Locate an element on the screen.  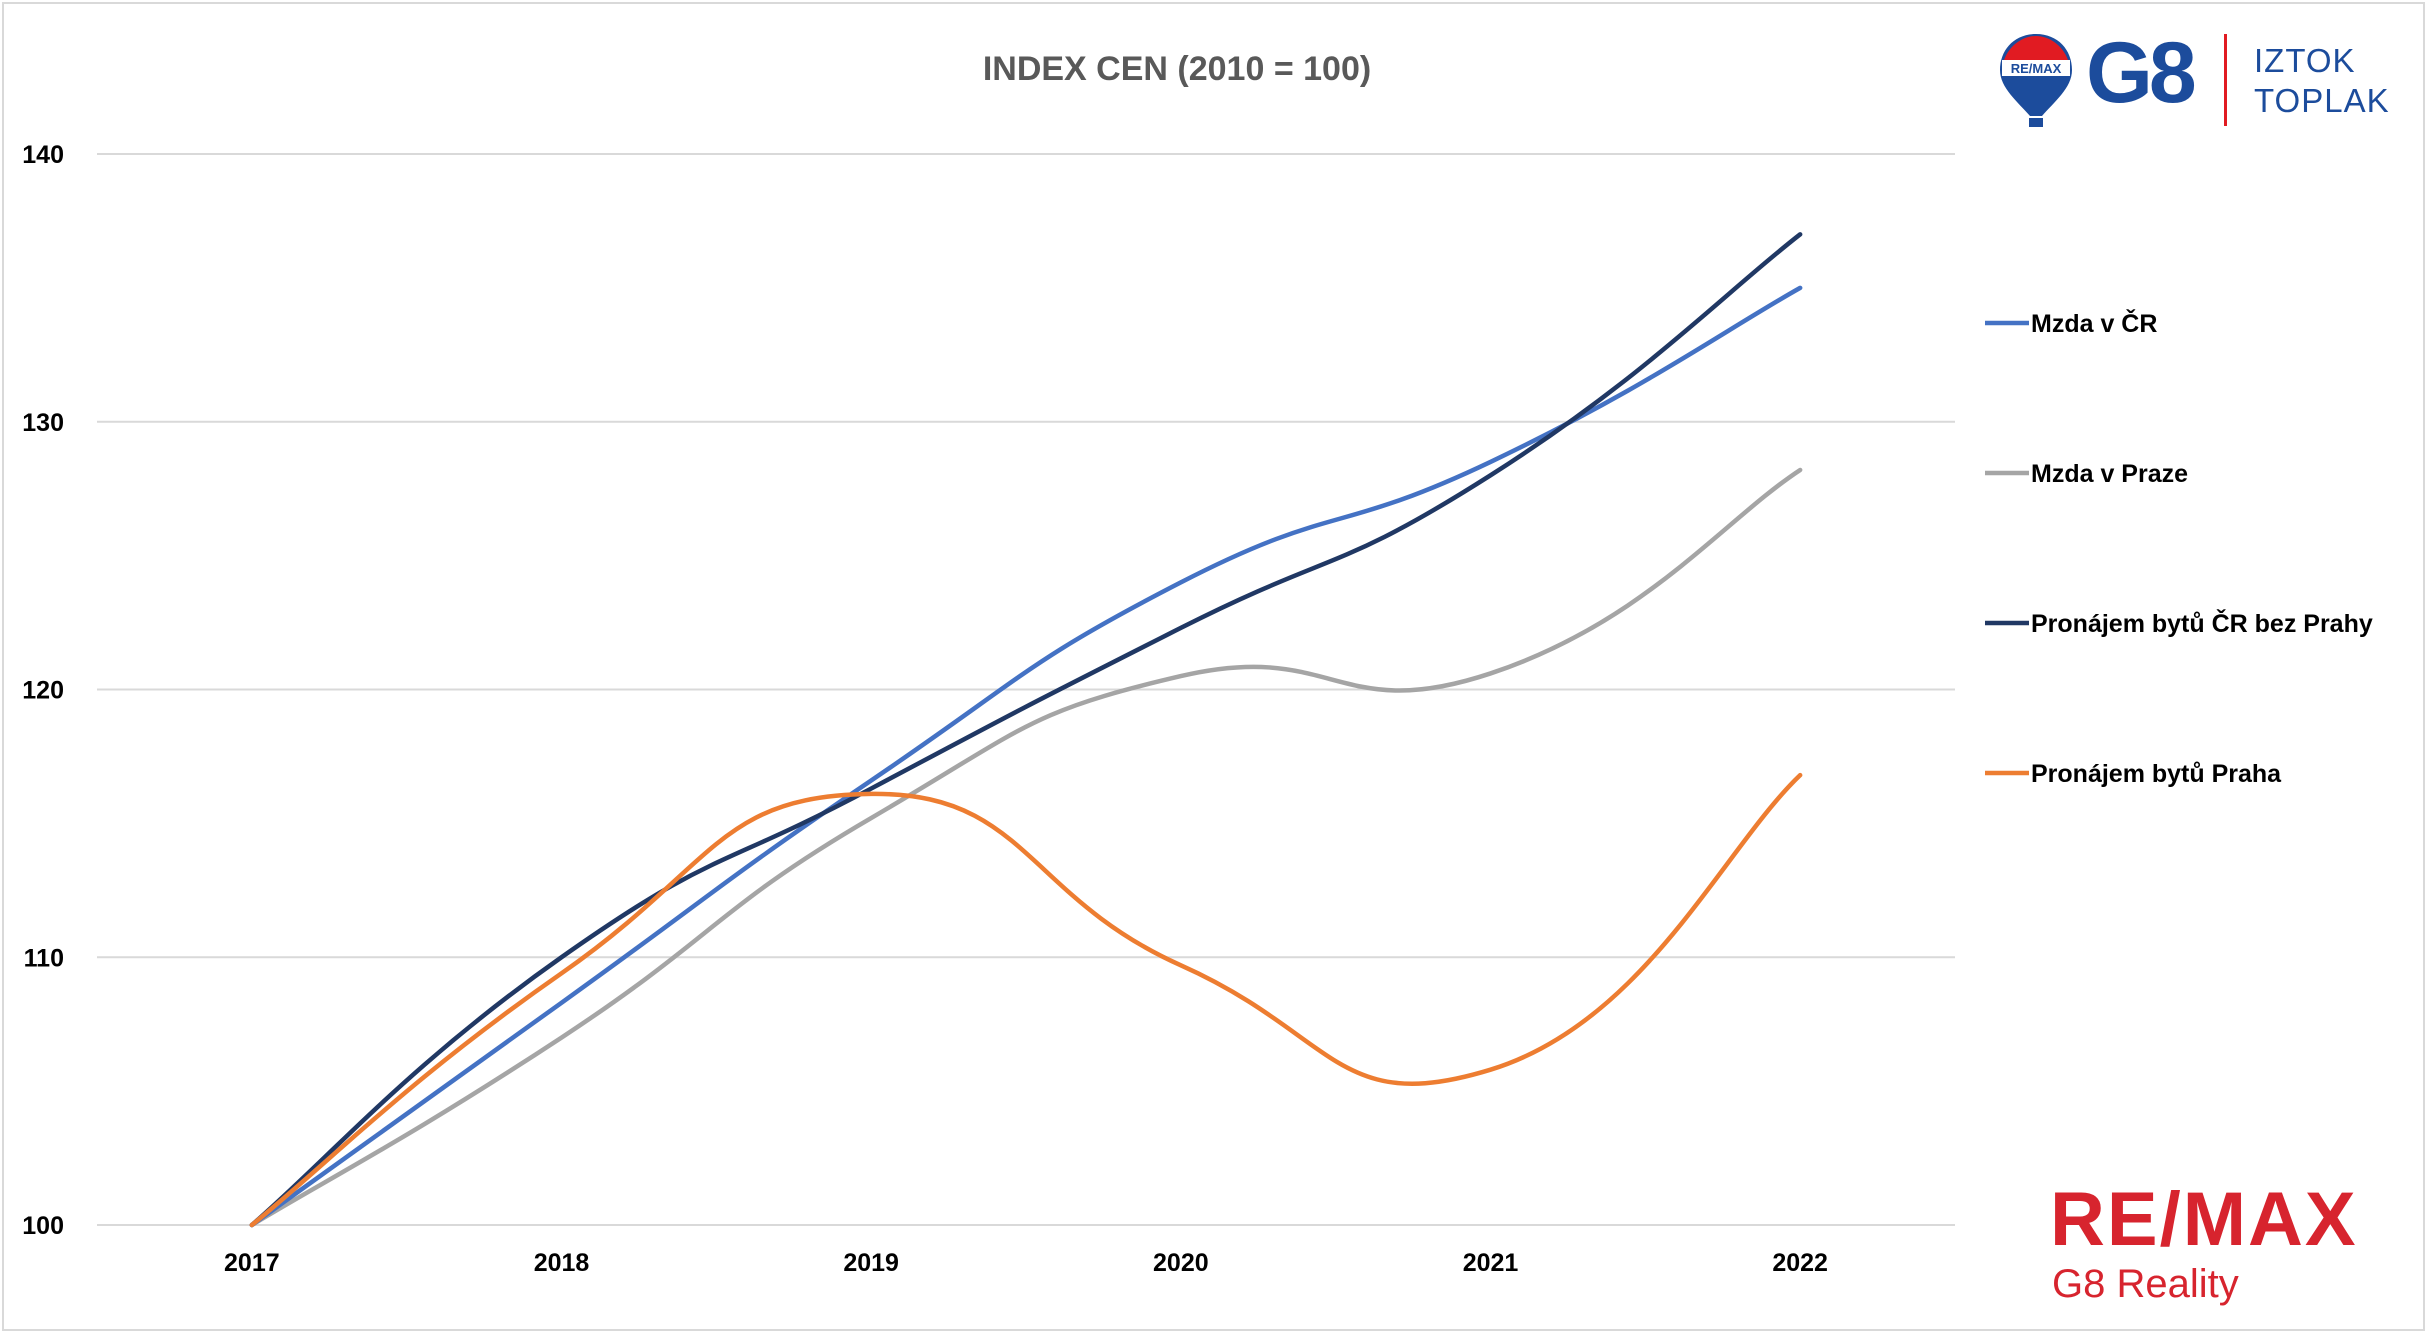
y-tick-label: 130 is located at coordinates (43, 423).